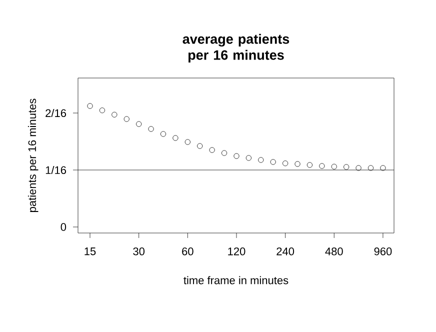  Describe the element at coordinates (90, 252) in the screenshot. I see `x-tick-label: 15` at that location.